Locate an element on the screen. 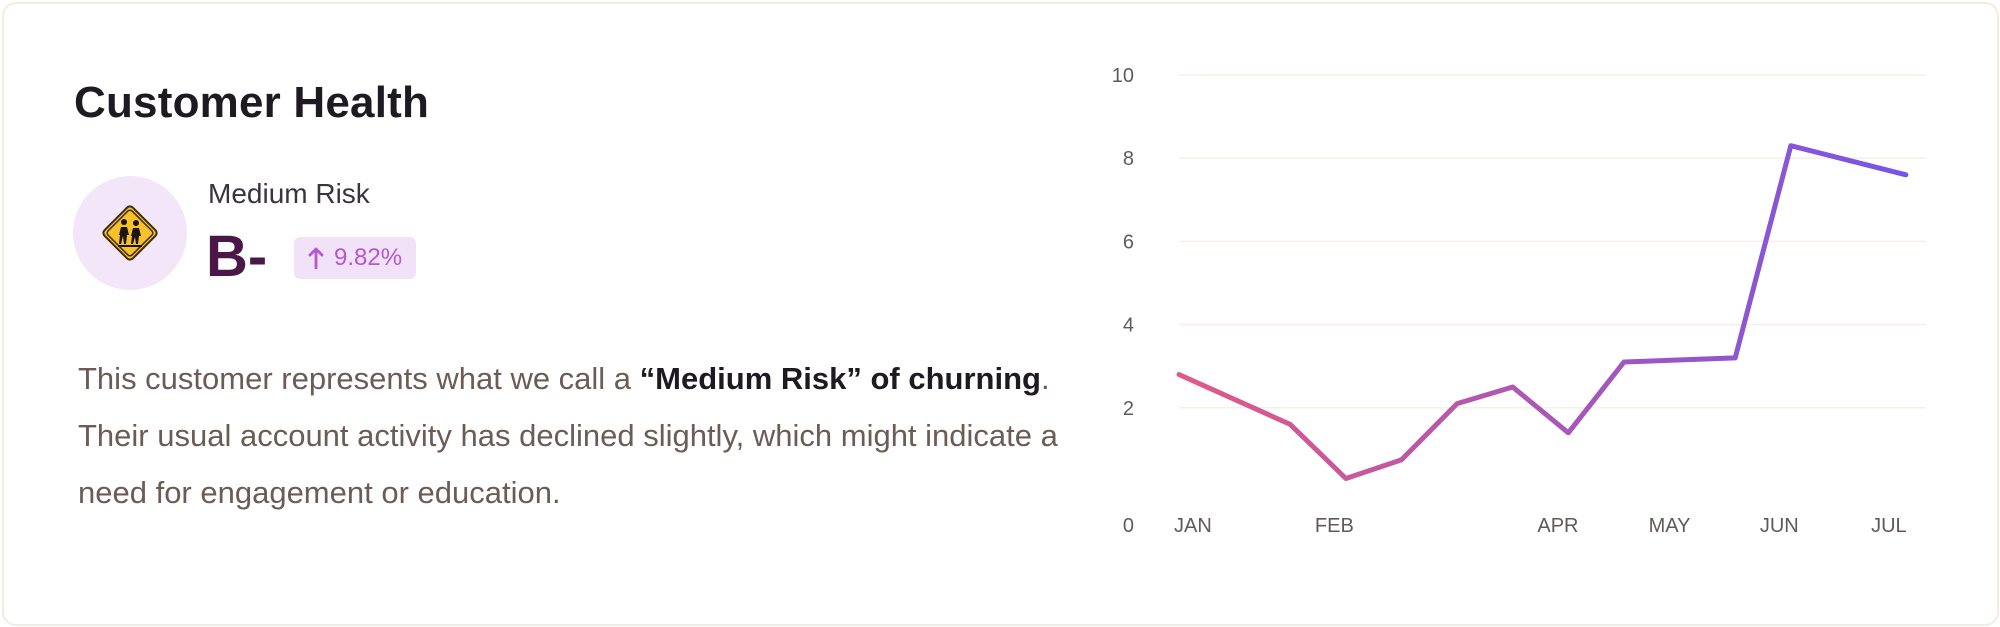 This screenshot has width=2000, height=627. school-crossing-warning-sign-icon is located at coordinates (130, 233).